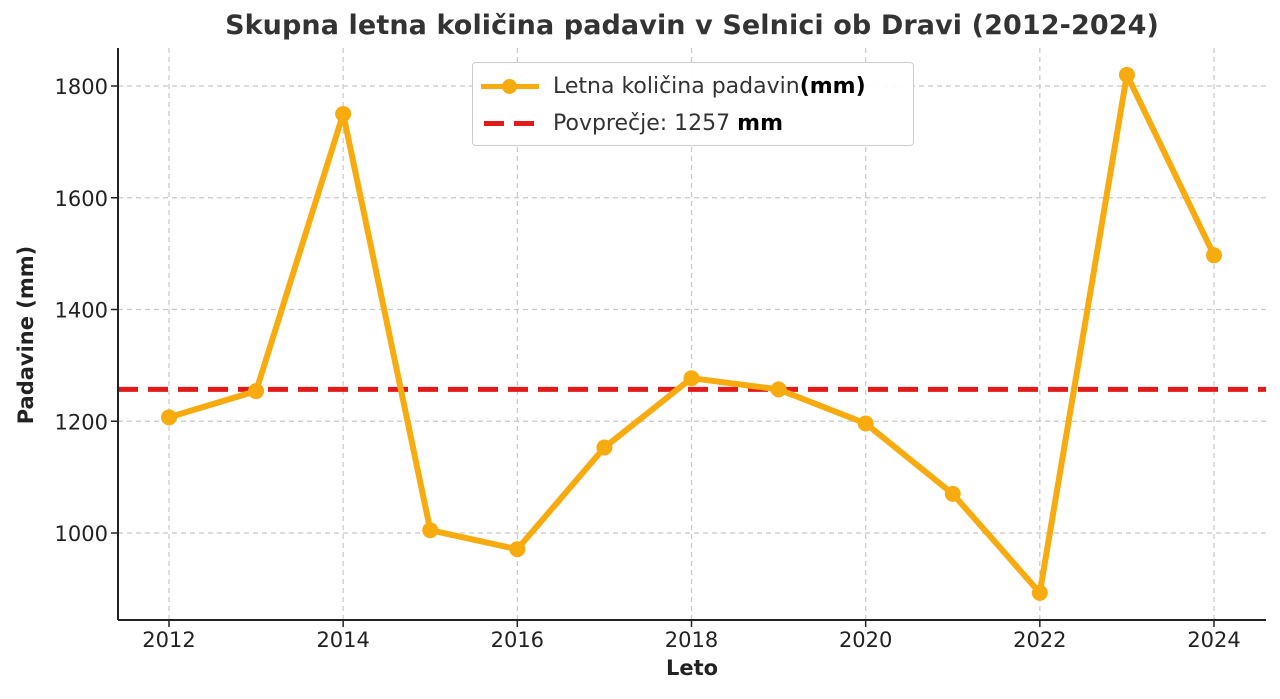  What do you see at coordinates (81, 87) in the screenshot?
I see `y-tick-label: 1800` at bounding box center [81, 87].